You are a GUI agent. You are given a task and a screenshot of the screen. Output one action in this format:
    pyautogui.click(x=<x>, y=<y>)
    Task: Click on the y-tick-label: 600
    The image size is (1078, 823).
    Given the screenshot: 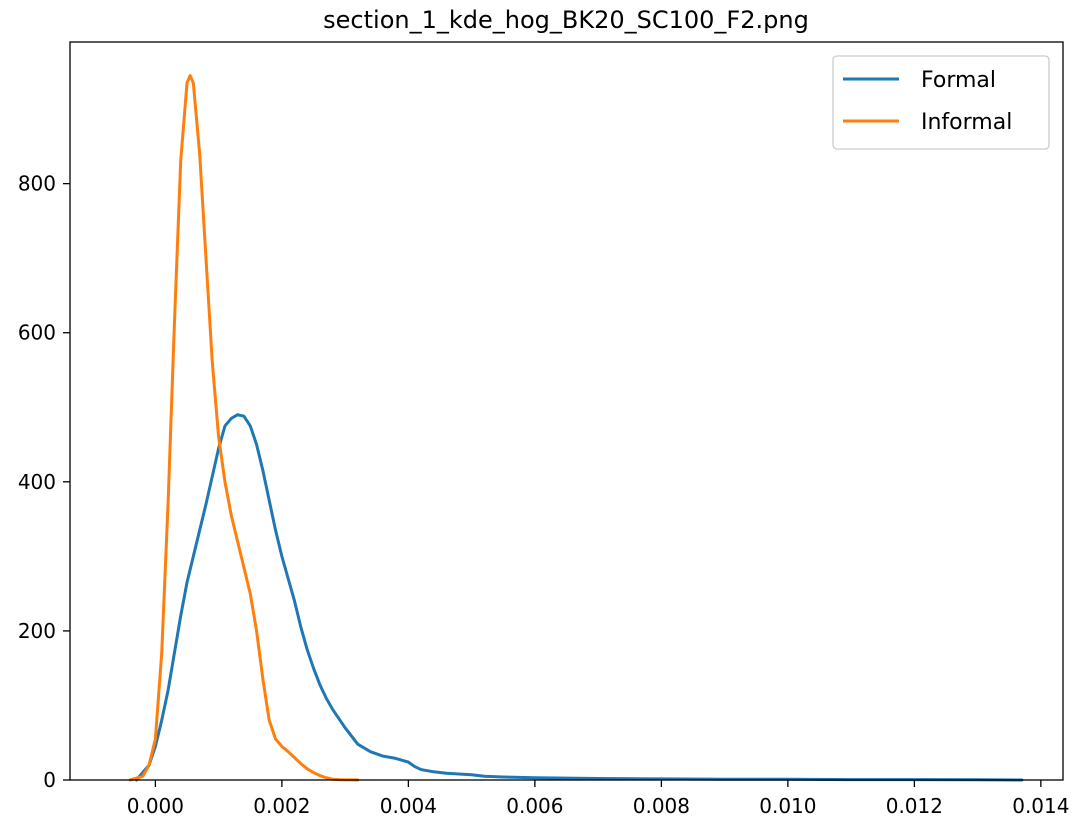 What is the action you would take?
    pyautogui.click(x=37, y=333)
    